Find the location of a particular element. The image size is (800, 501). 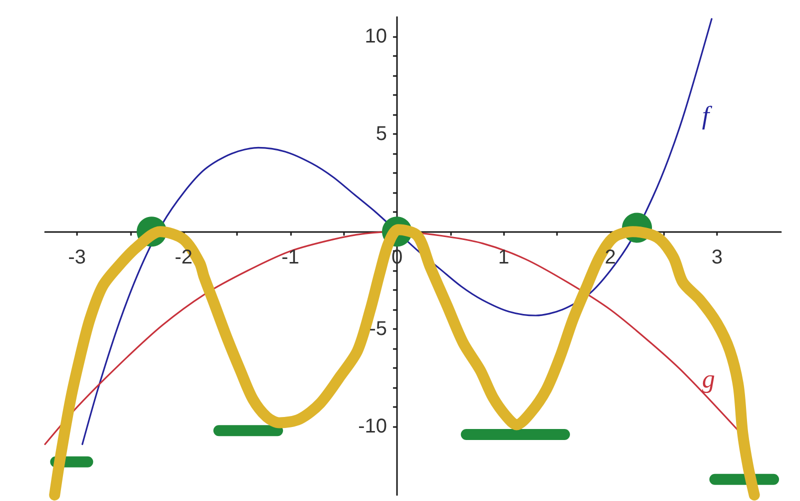

y-tick-label: 5 is located at coordinates (381, 134).